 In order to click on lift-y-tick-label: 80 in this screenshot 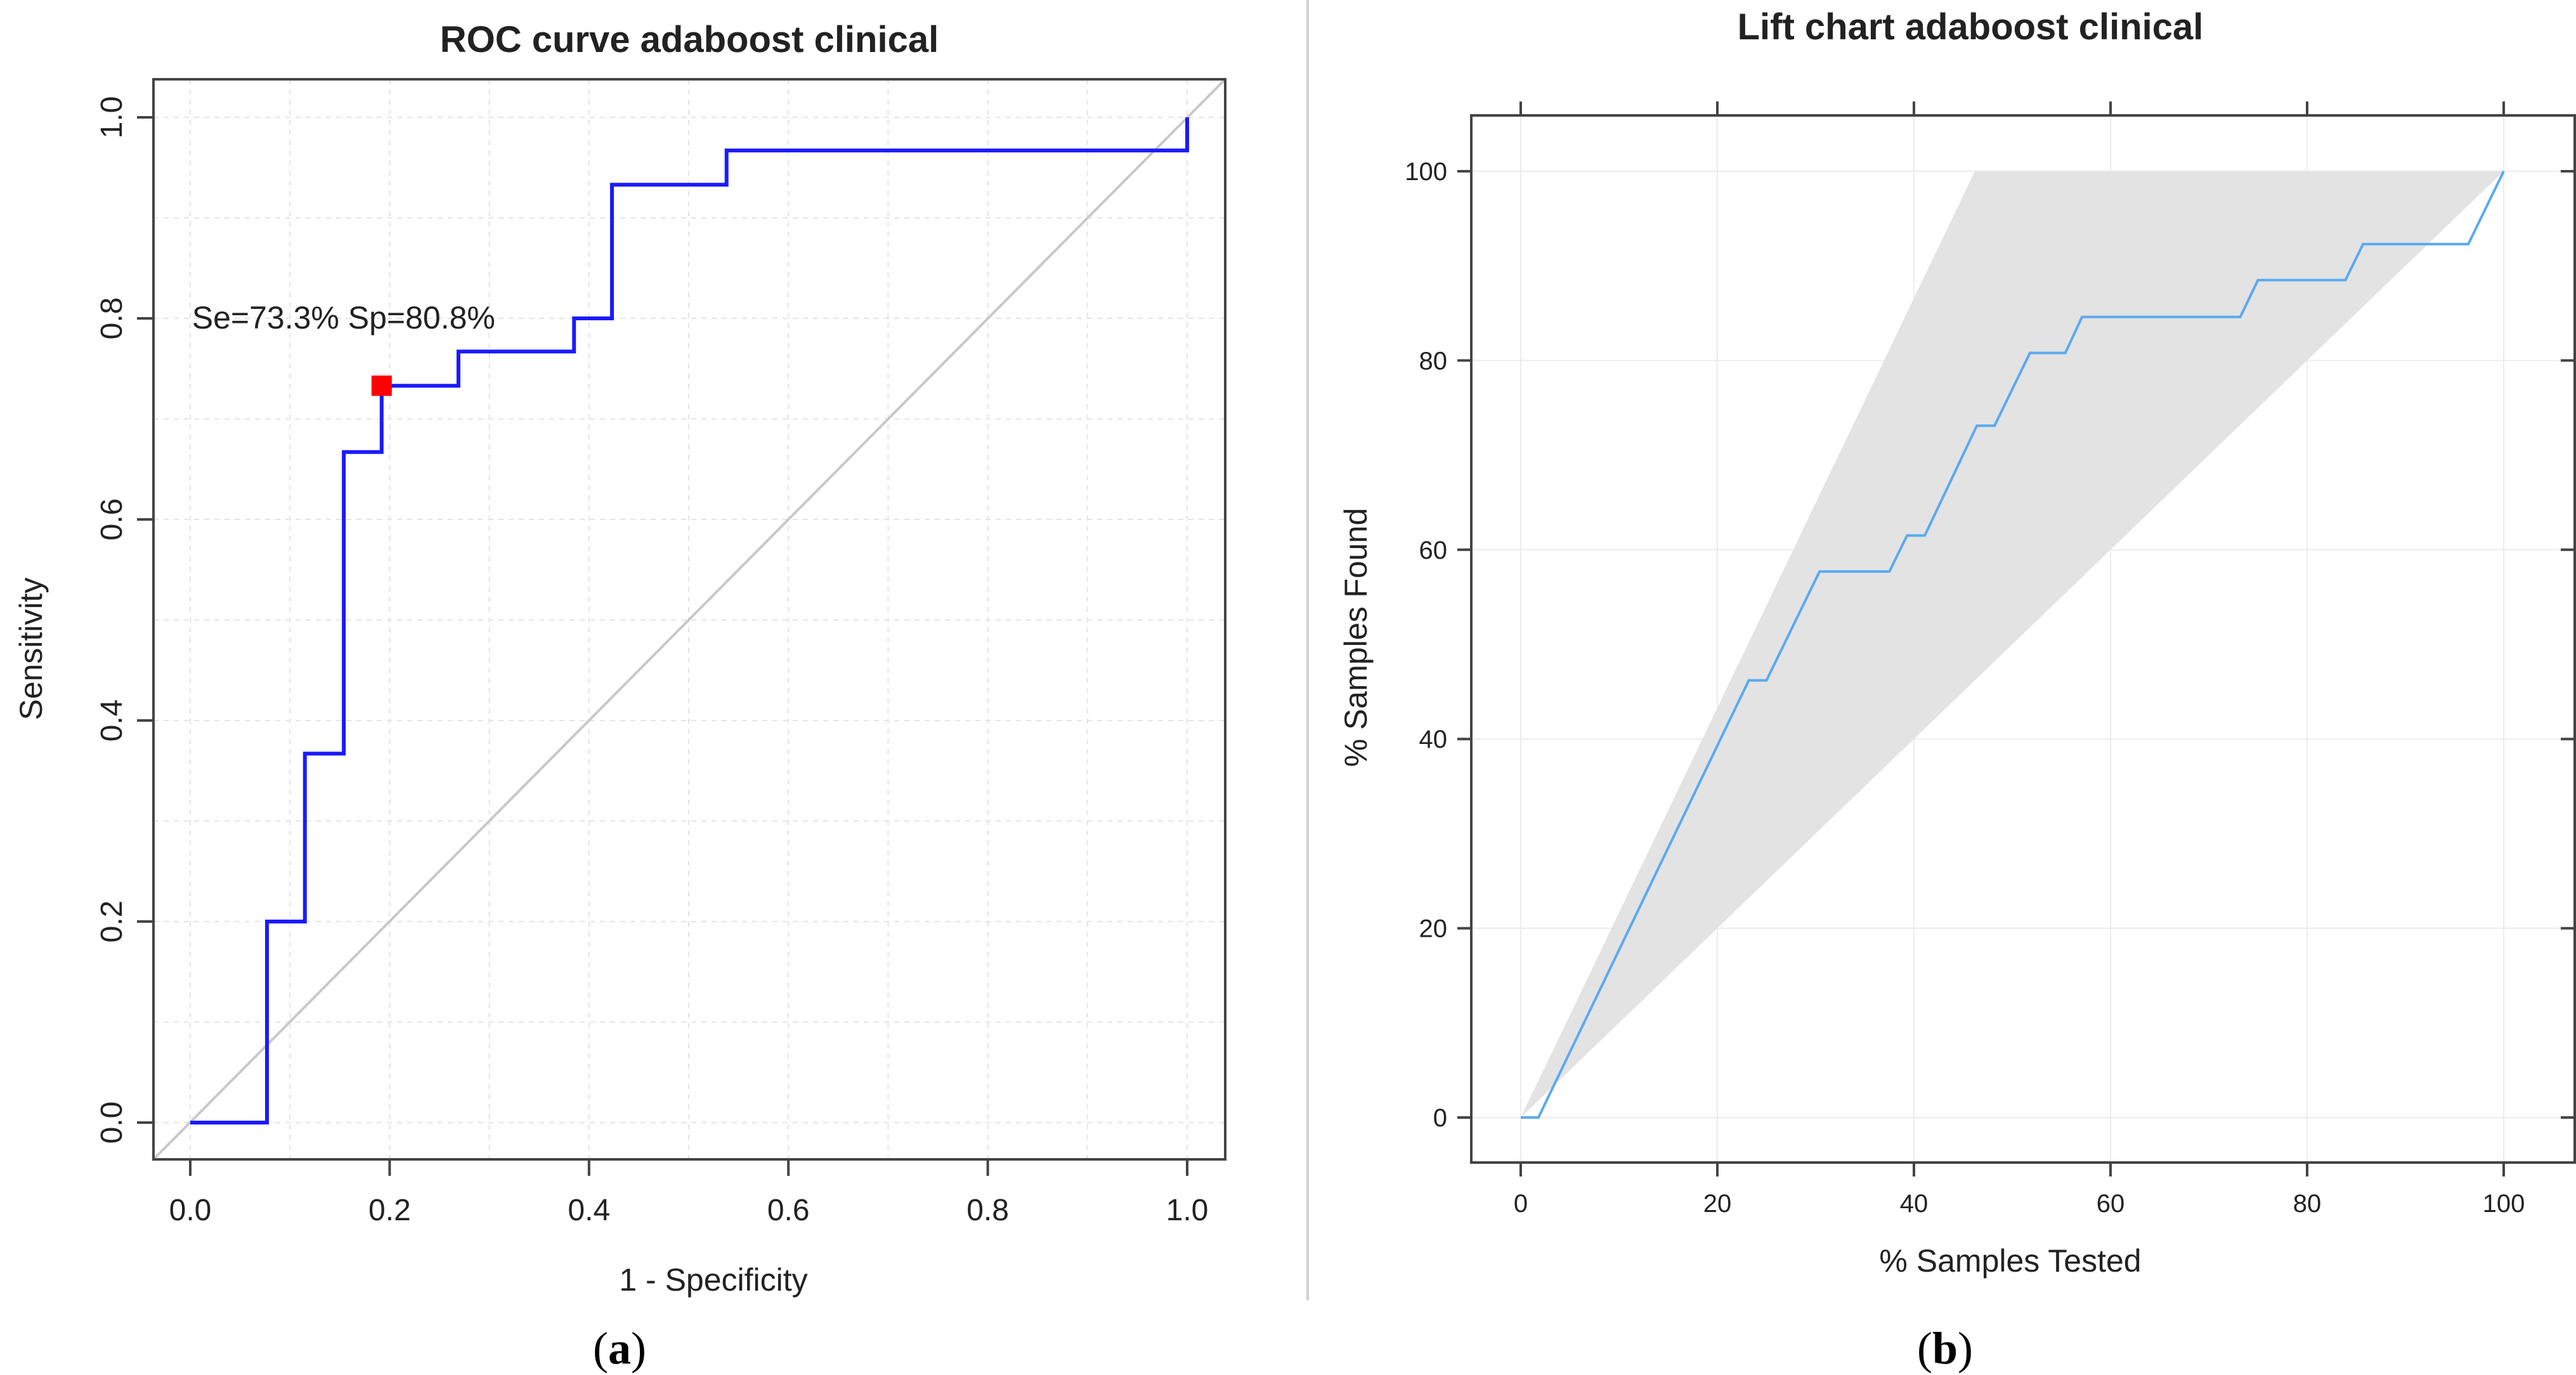, I will do `click(1433, 361)`.